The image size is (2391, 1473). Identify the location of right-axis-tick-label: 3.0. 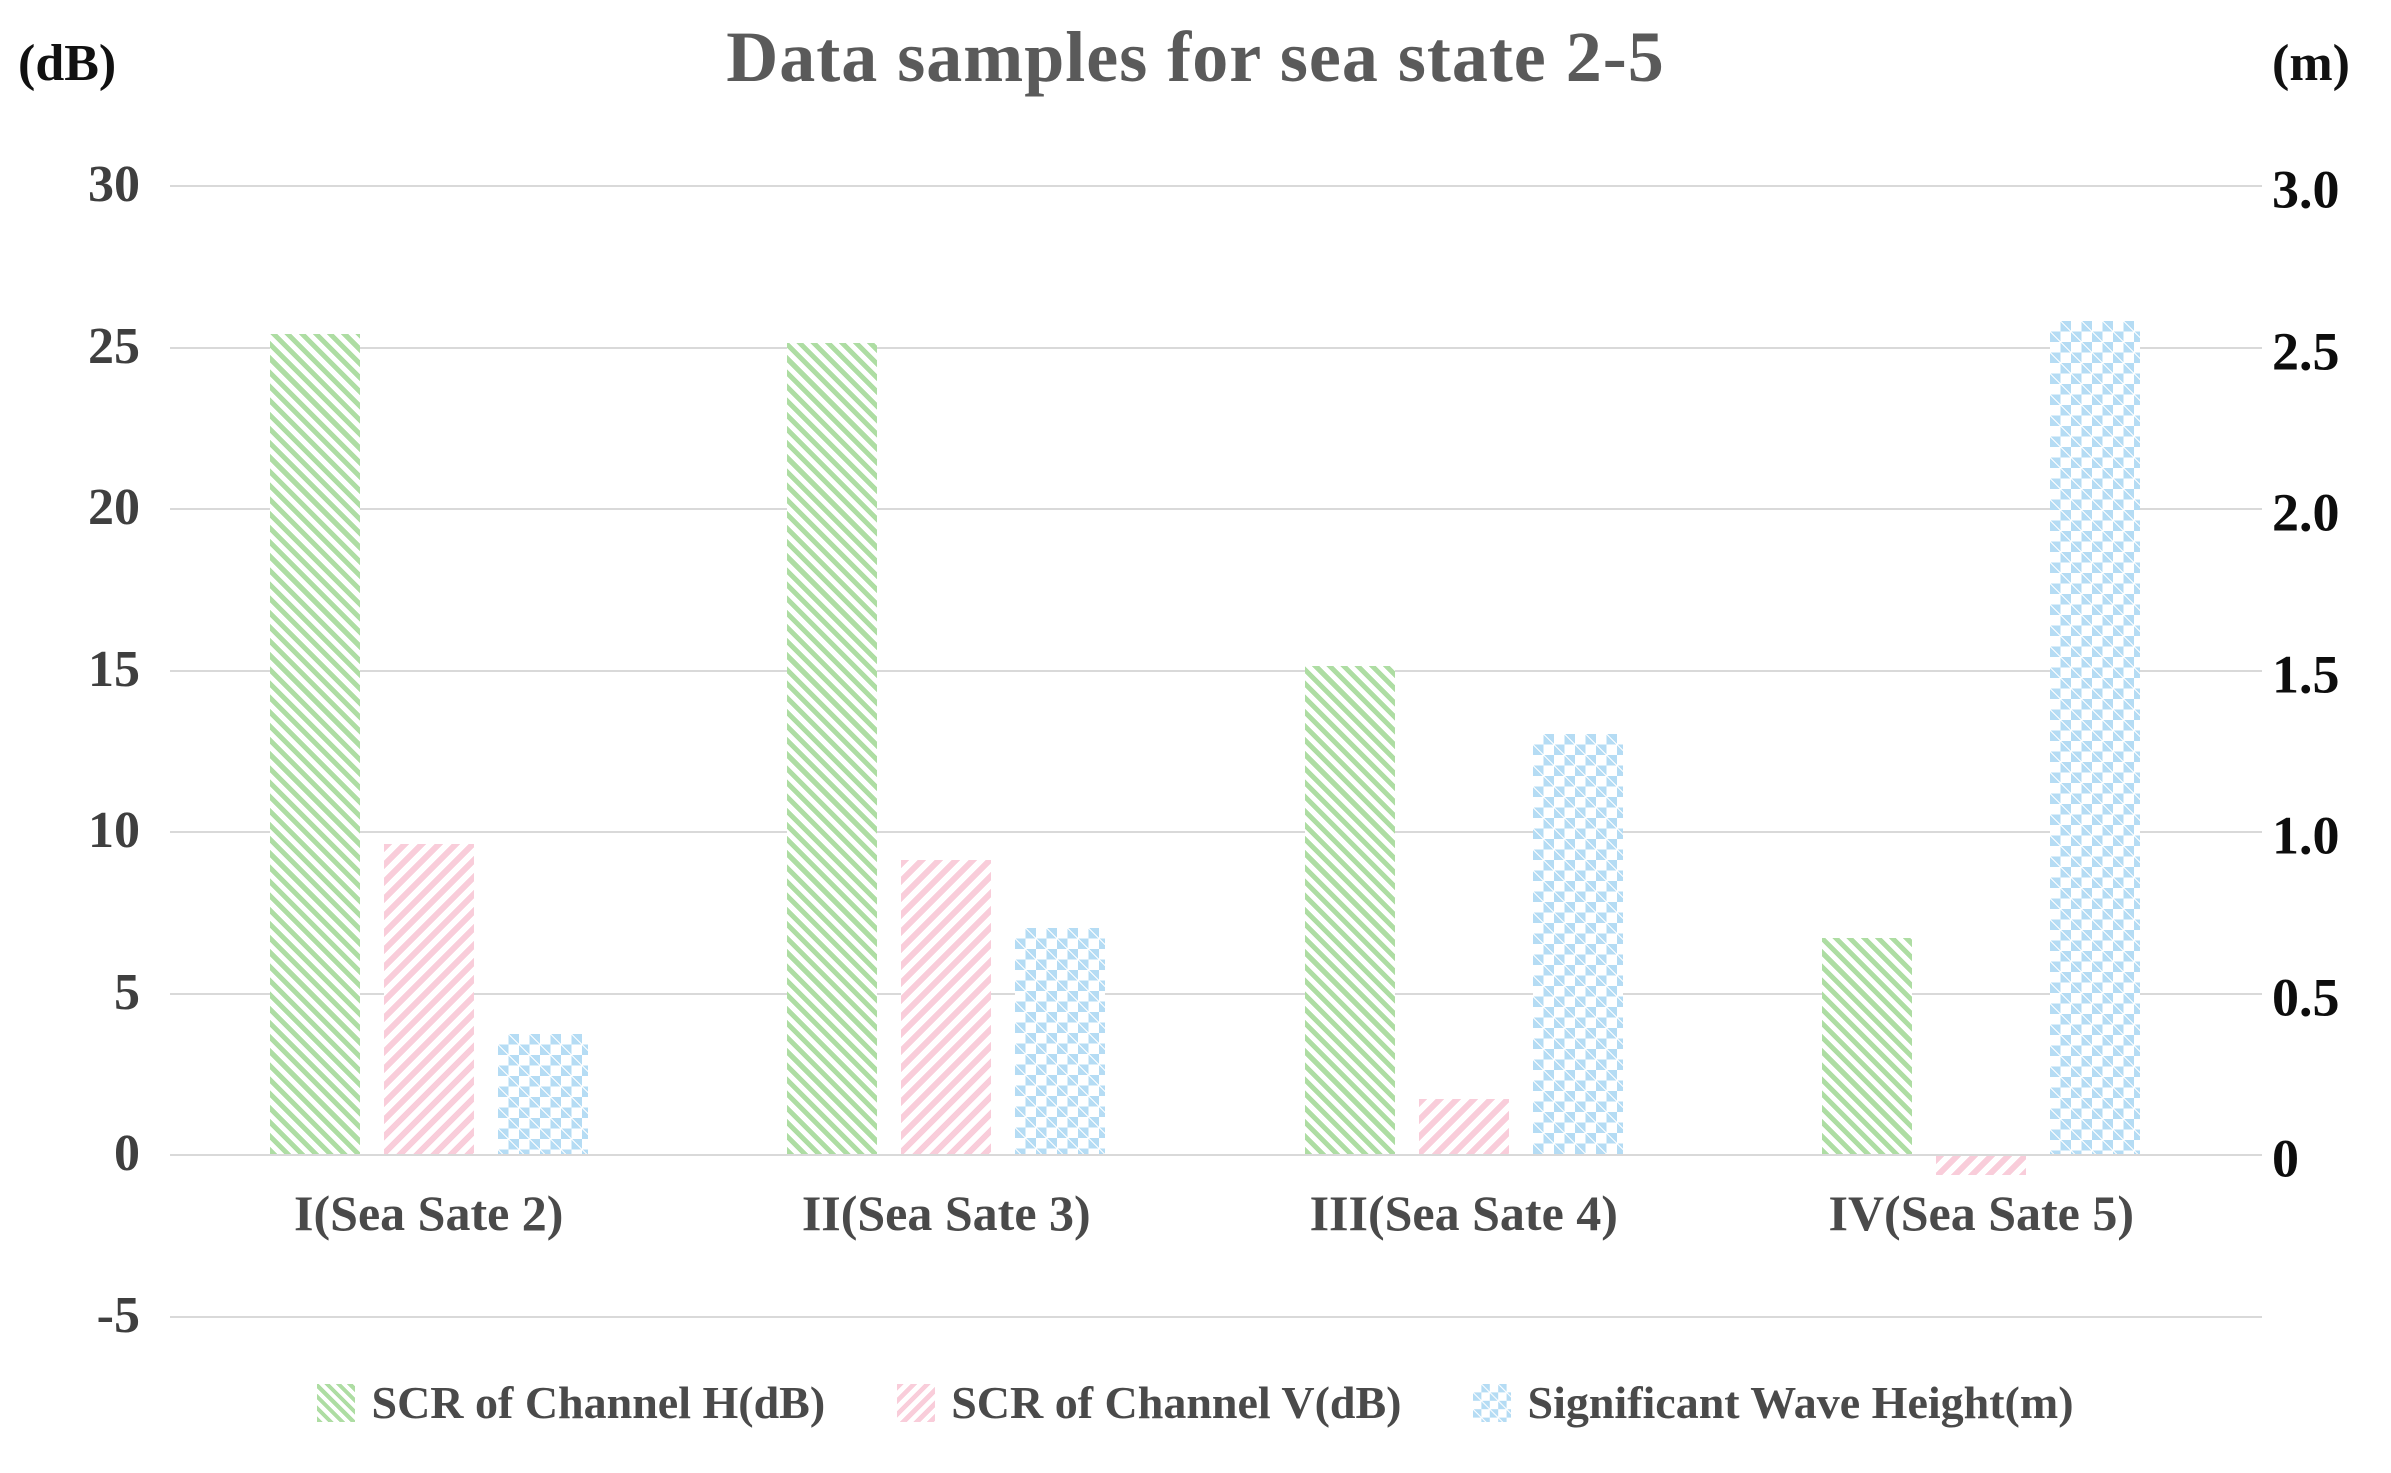
(2306, 189).